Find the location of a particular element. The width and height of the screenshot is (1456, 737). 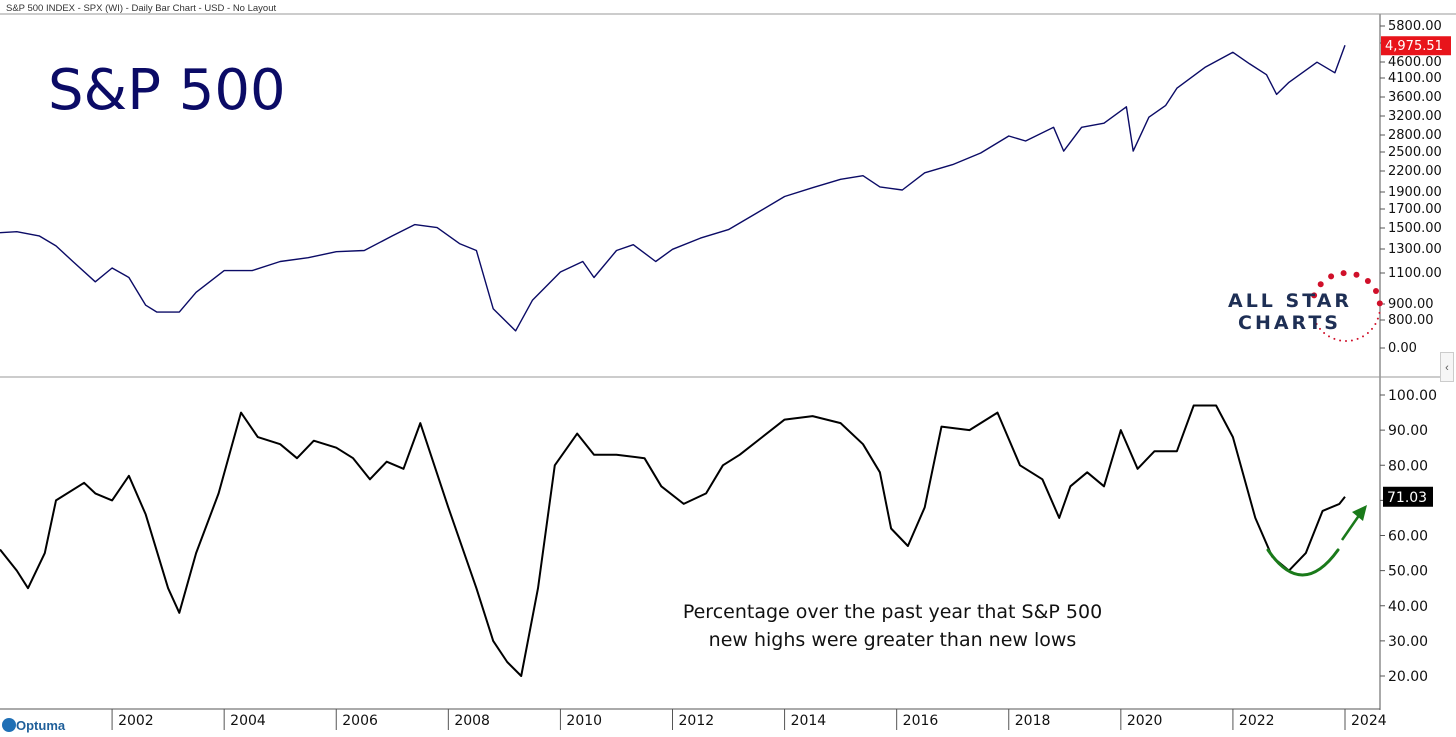

price-tick-label: 1700.00 is located at coordinates (1415, 209).